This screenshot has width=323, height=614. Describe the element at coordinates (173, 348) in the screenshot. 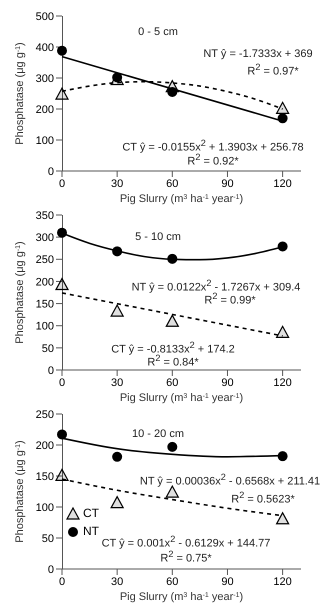

I see `annotation: CT ŷ = -0.8133x$^{2}$ + 174.2` at that location.